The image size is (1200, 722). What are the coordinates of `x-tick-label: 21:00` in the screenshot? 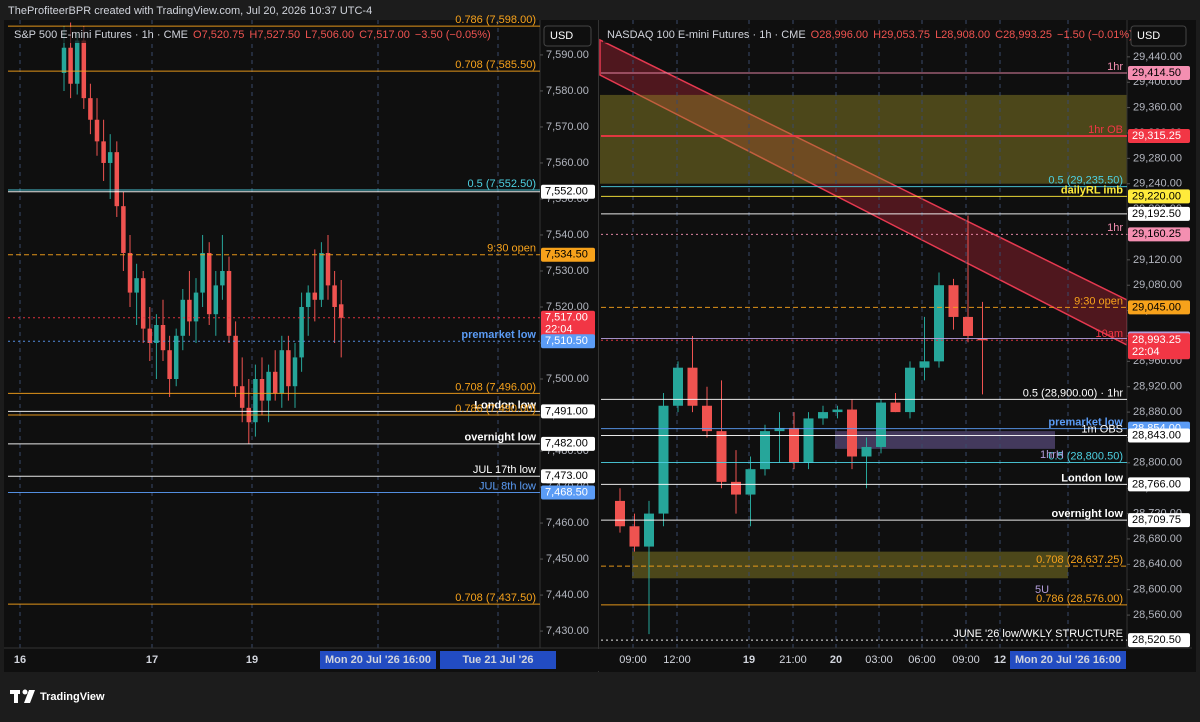 It's located at (793, 660).